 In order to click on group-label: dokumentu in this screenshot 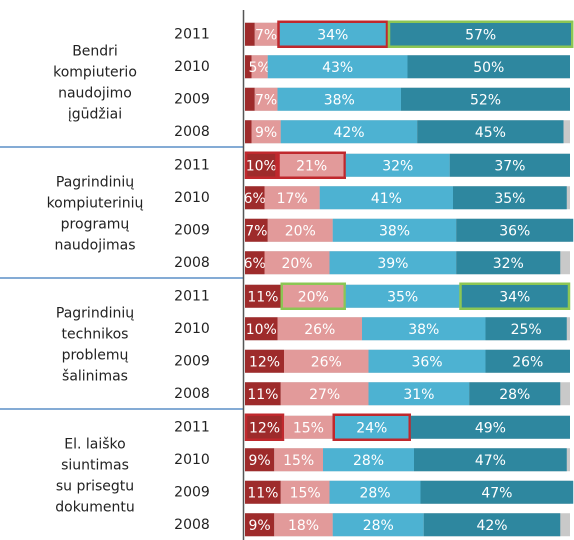, I will do `click(95, 508)`.